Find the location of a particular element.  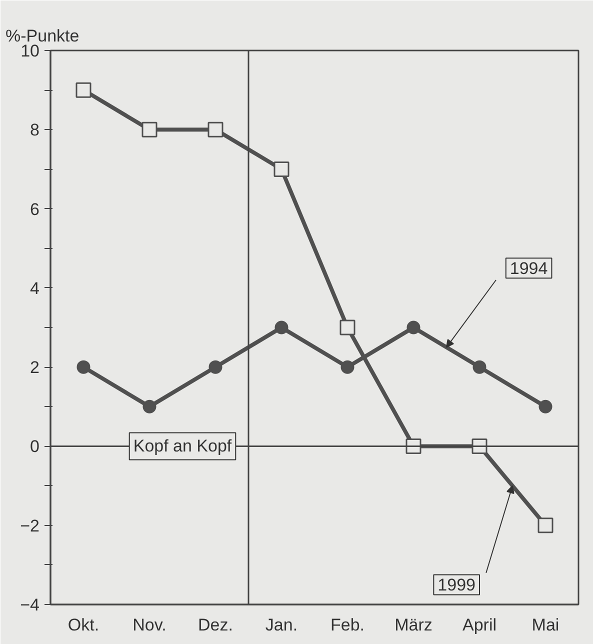

y-tick-label: 6 is located at coordinates (35, 209).